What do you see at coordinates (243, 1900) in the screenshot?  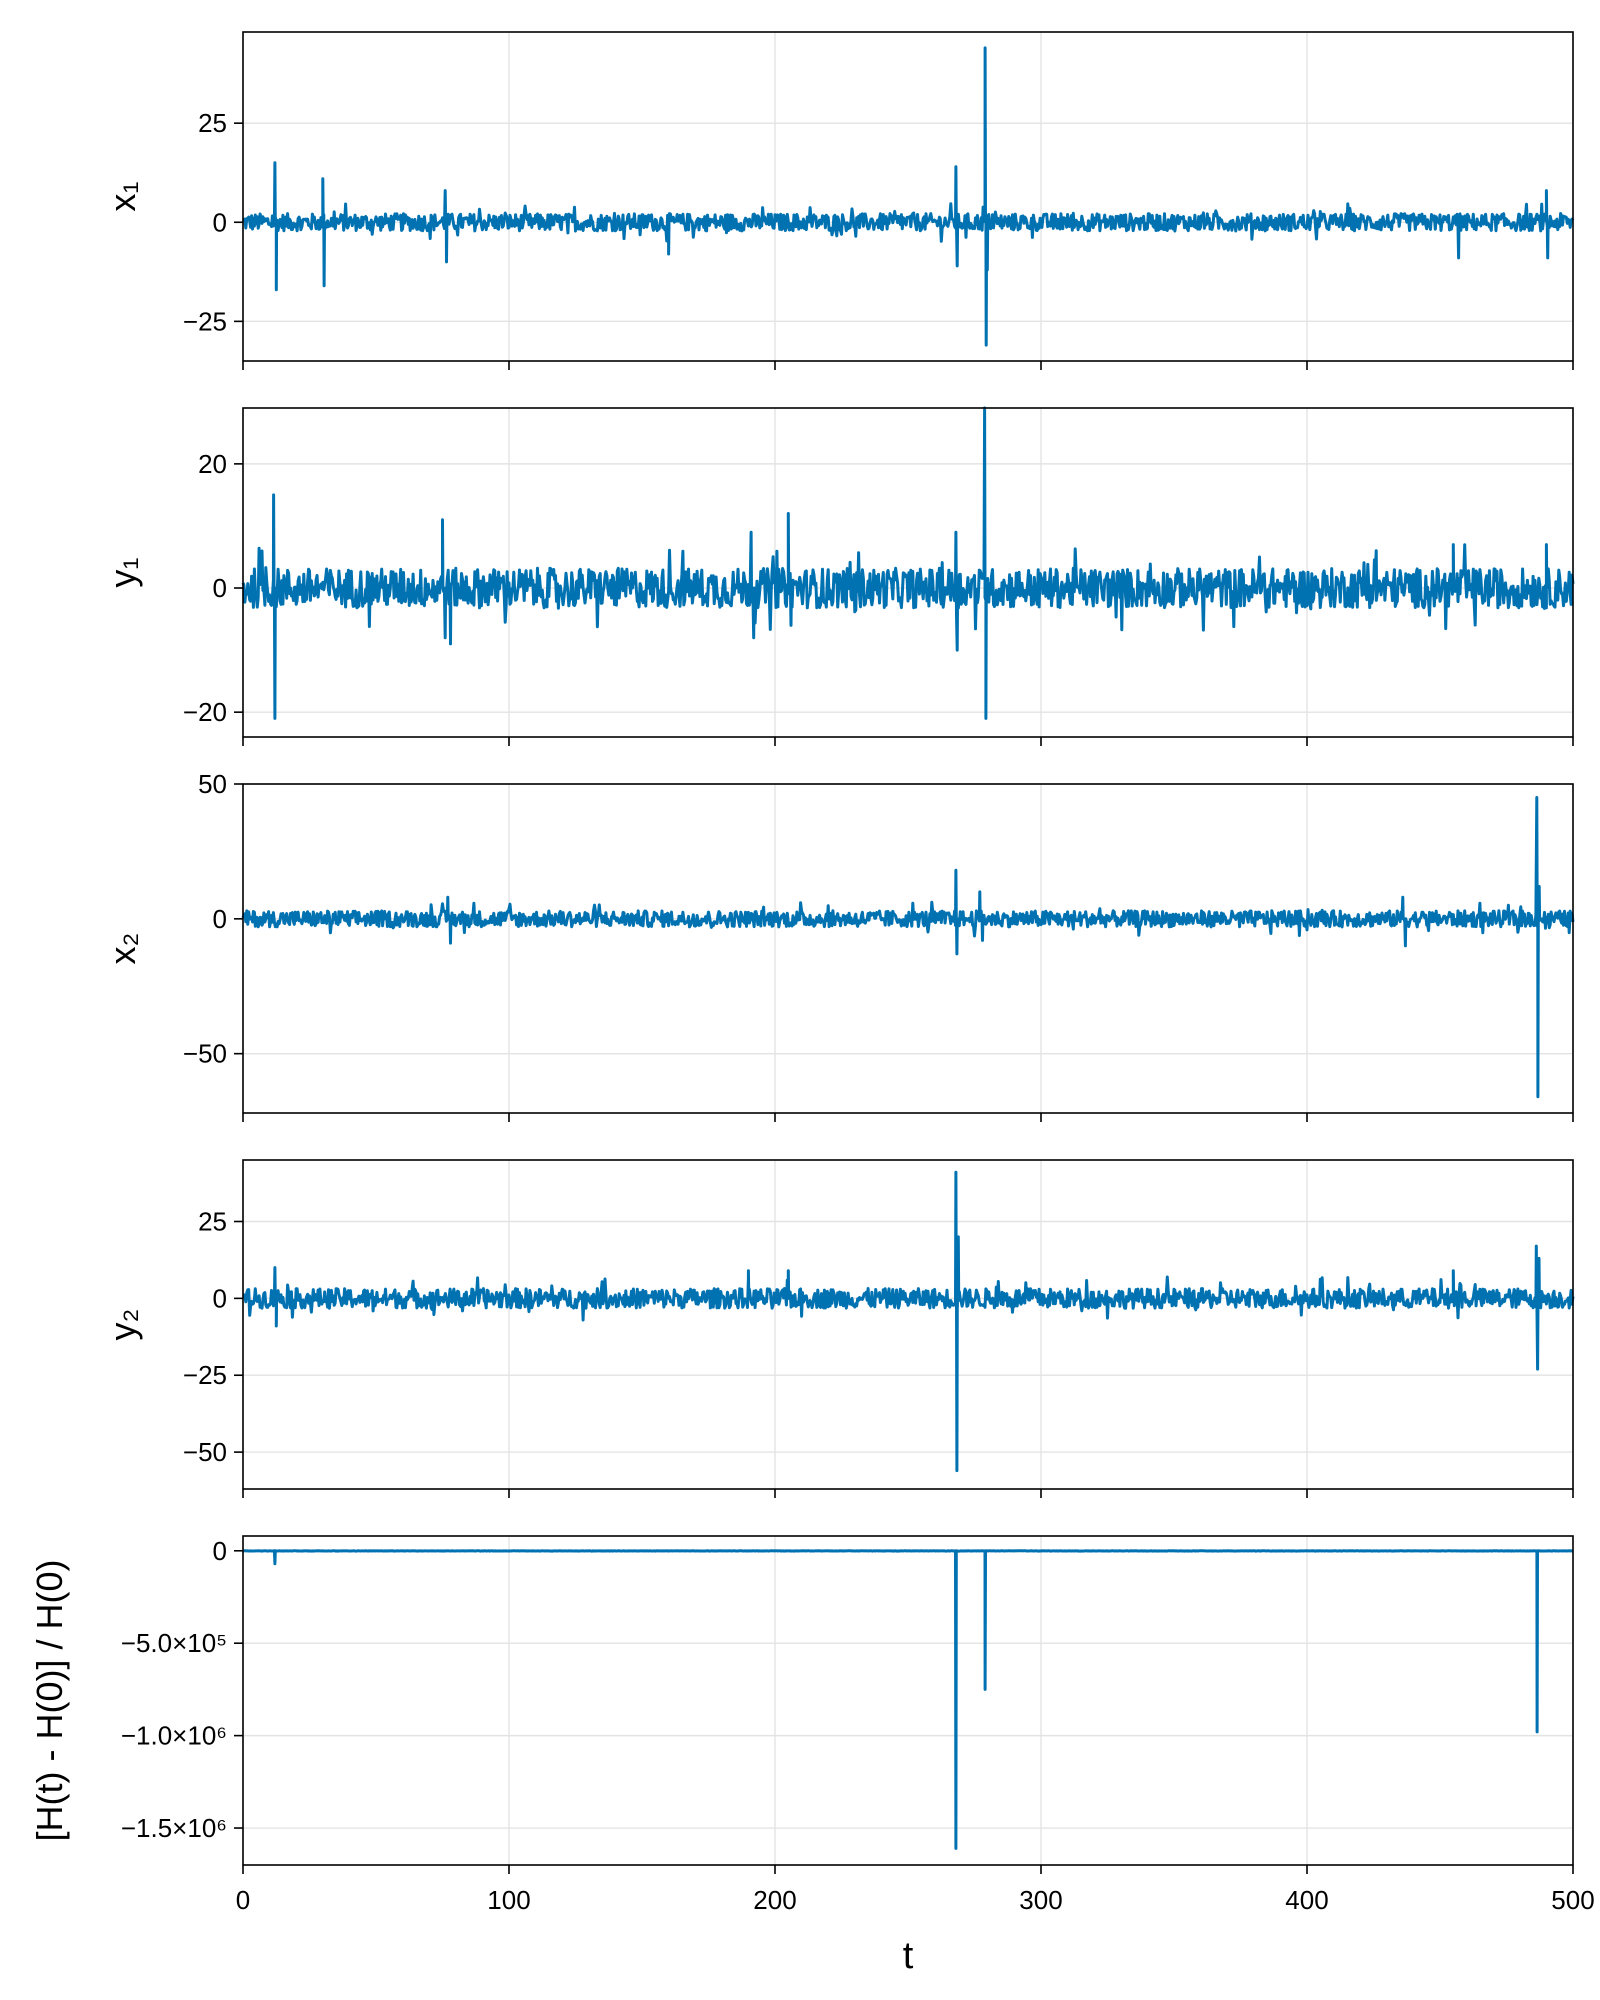 I see `x-tick-label: 0` at bounding box center [243, 1900].